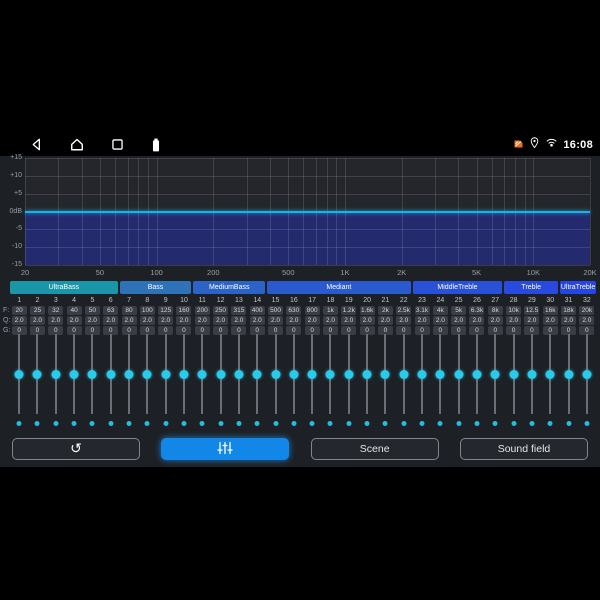 The width and height of the screenshot is (600, 600). What do you see at coordinates (77, 144) in the screenshot?
I see `home-icon` at bounding box center [77, 144].